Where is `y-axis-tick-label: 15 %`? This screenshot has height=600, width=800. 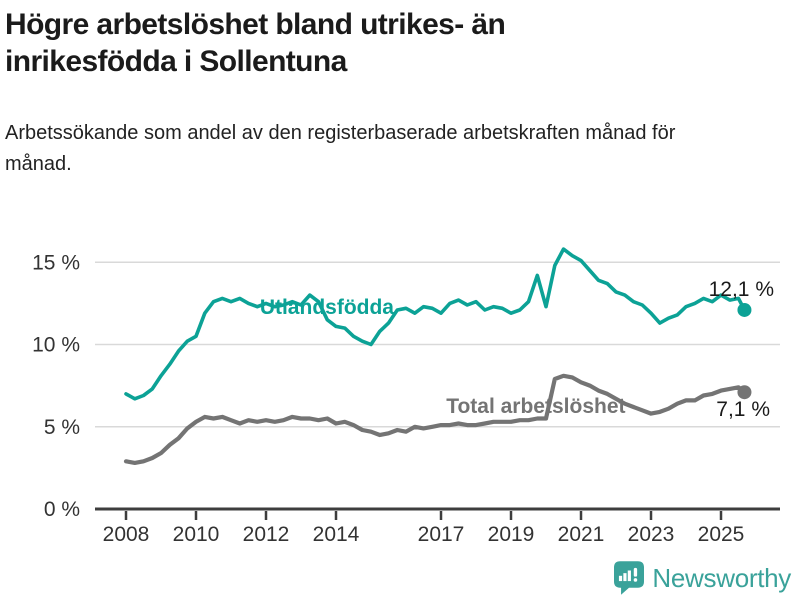 y-axis-tick-label: 15 % is located at coordinates (56, 262).